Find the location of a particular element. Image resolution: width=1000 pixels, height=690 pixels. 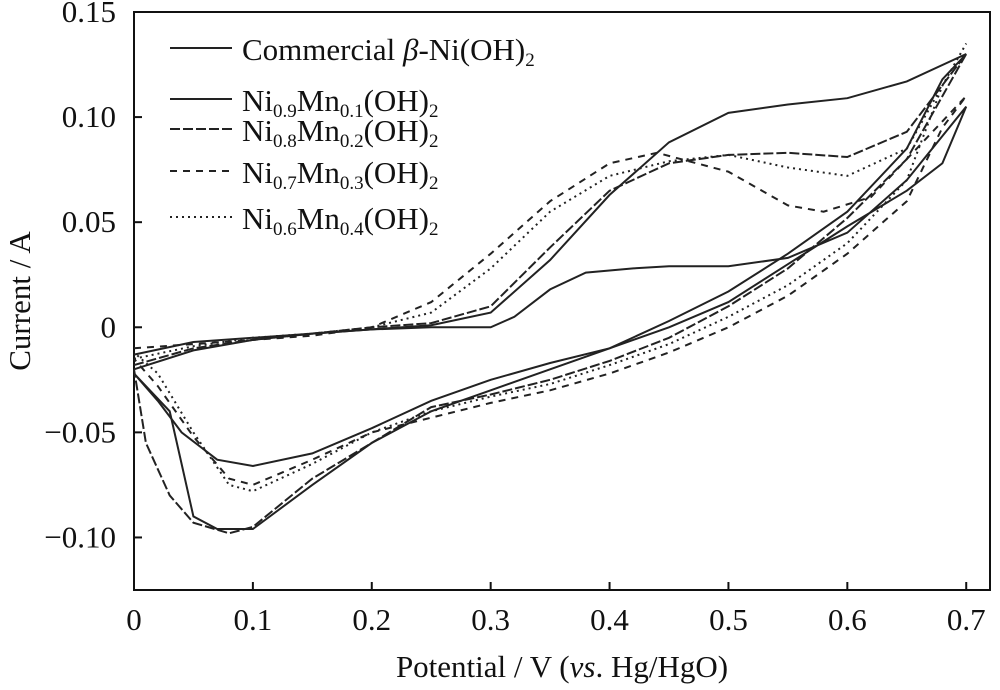

x-tick-label: 0.7 is located at coordinates (966, 619).